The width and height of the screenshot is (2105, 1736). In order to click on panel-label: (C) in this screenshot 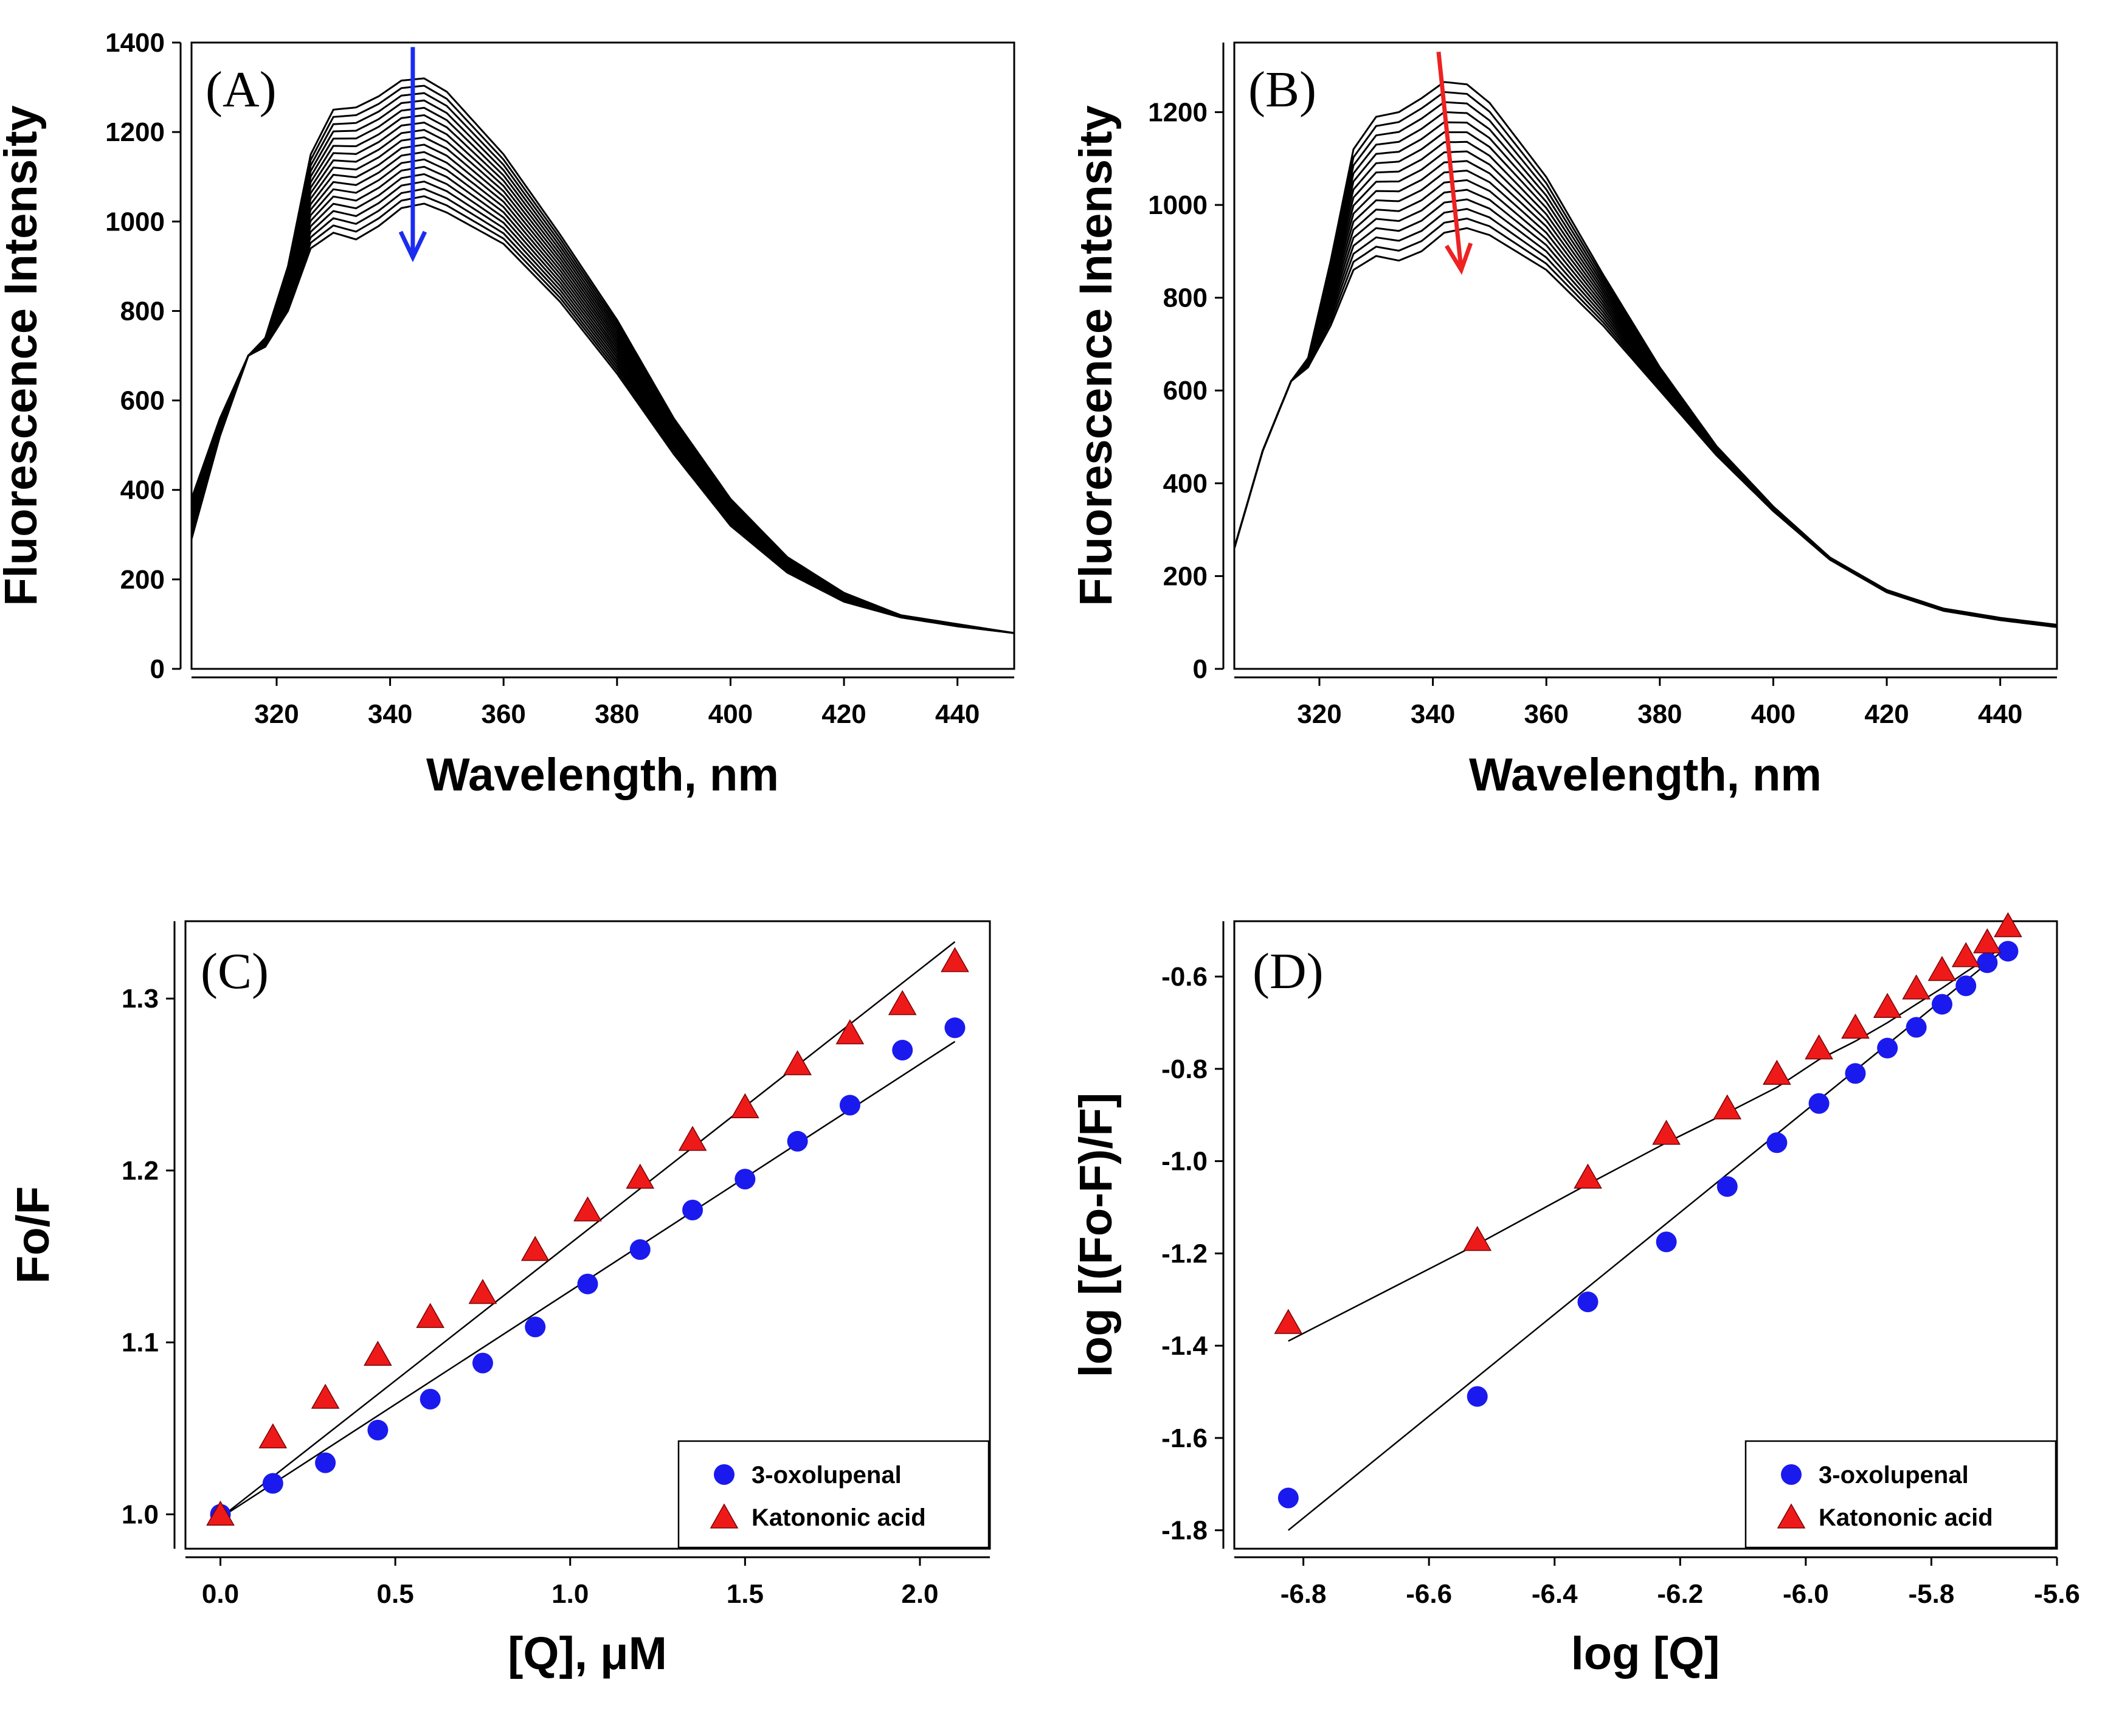, I will do `click(235, 971)`.